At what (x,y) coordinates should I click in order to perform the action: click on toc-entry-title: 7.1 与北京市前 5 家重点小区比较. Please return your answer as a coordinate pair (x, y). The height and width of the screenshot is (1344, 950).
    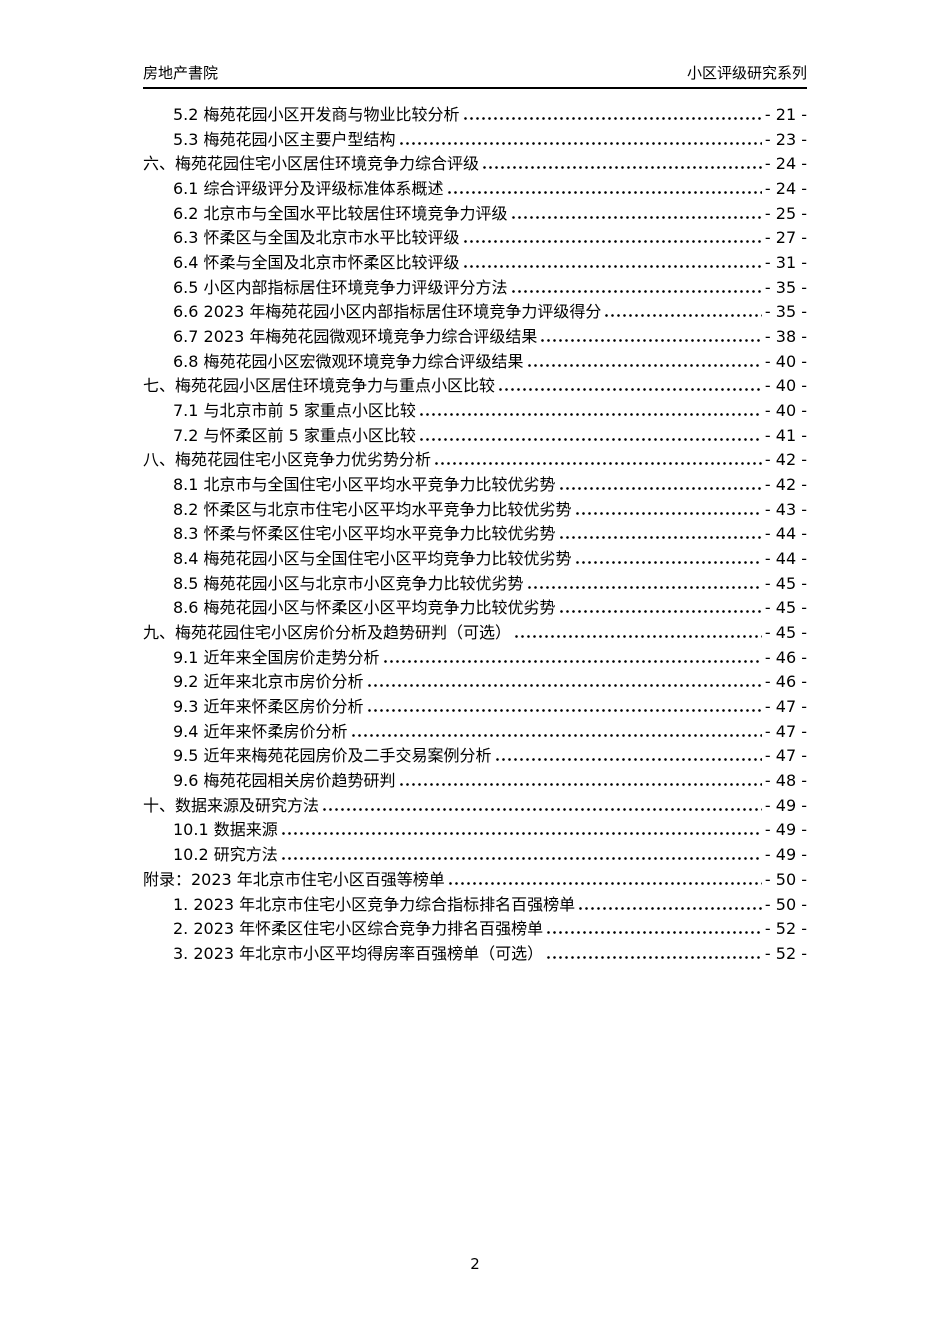
    Looking at the image, I should click on (294, 411).